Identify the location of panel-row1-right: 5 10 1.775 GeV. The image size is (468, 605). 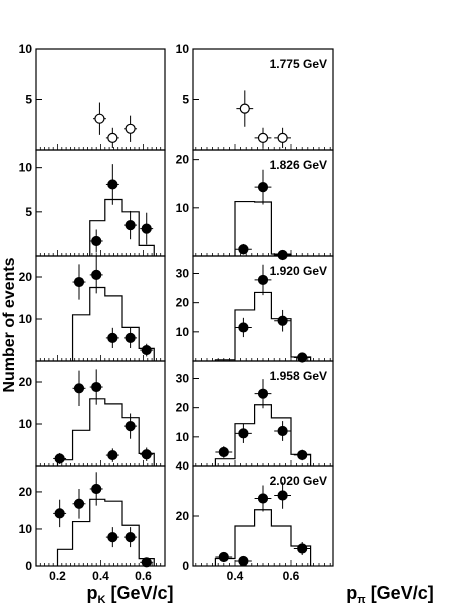
(255, 96).